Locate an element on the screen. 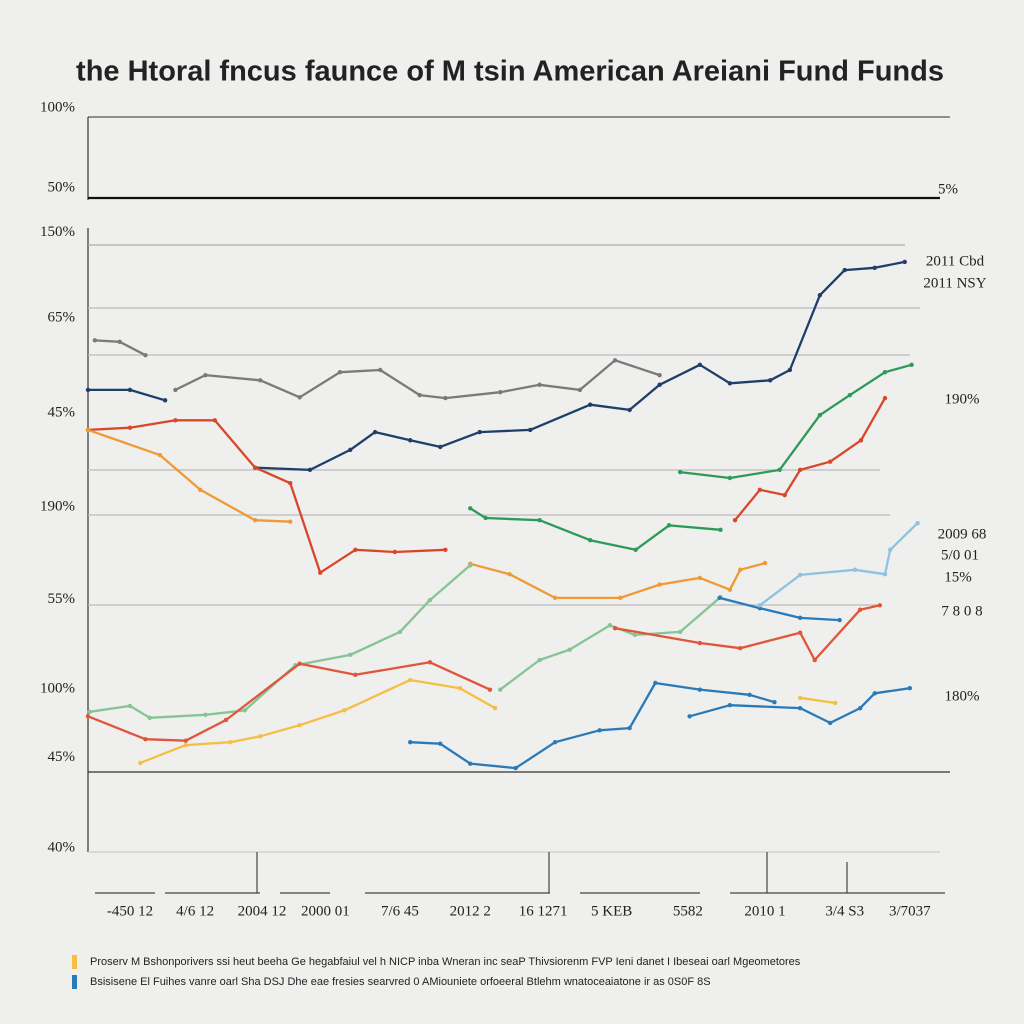 The height and width of the screenshot is (1024, 1024). annotation: 180% is located at coordinates (962, 696).